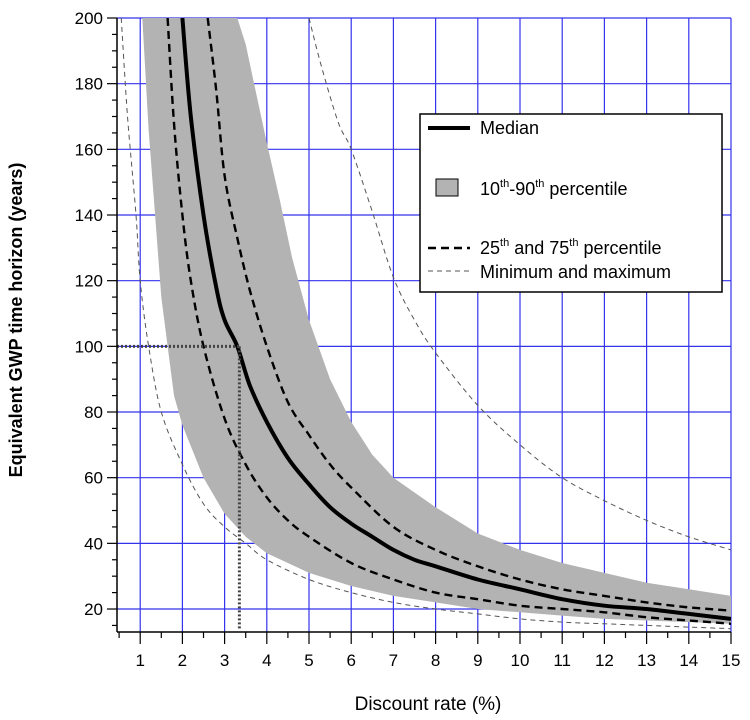  What do you see at coordinates (509, 128) in the screenshot?
I see `legend-median-label: Median` at bounding box center [509, 128].